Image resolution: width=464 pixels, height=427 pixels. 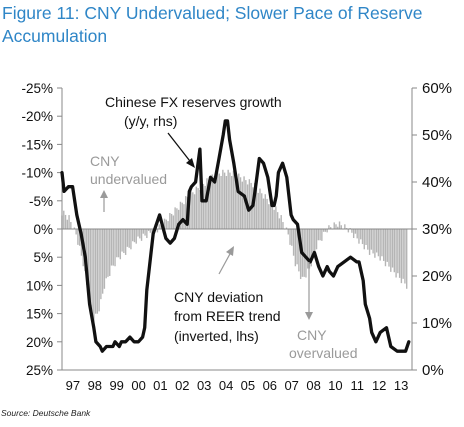 What do you see at coordinates (270, 385) in the screenshot?
I see `x-tick-label: 06` at bounding box center [270, 385].